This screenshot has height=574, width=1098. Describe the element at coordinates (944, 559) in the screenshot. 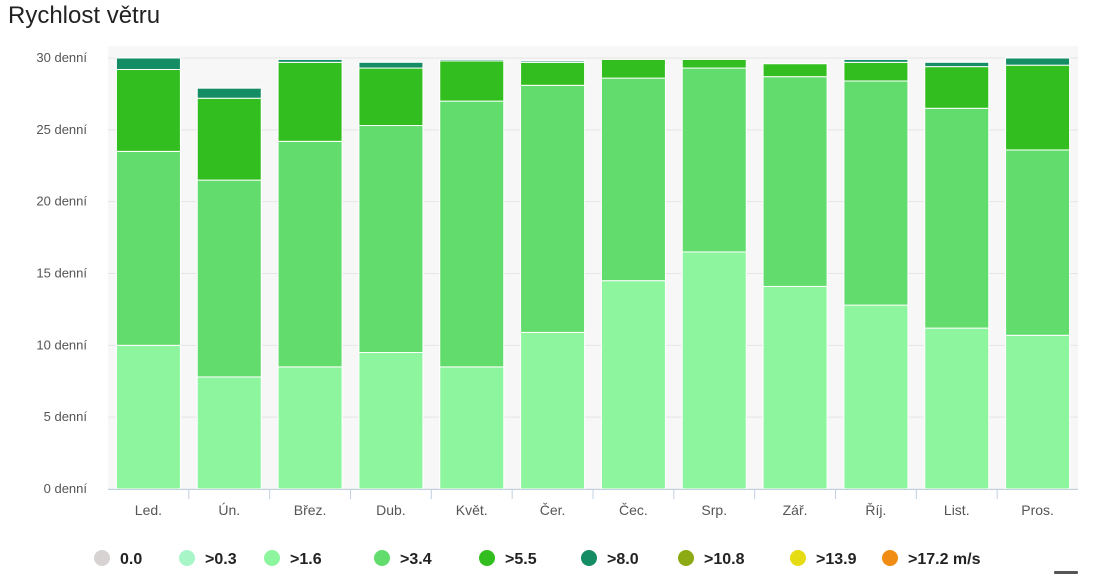

I see `legend-label: >17.2 m/s` at that location.